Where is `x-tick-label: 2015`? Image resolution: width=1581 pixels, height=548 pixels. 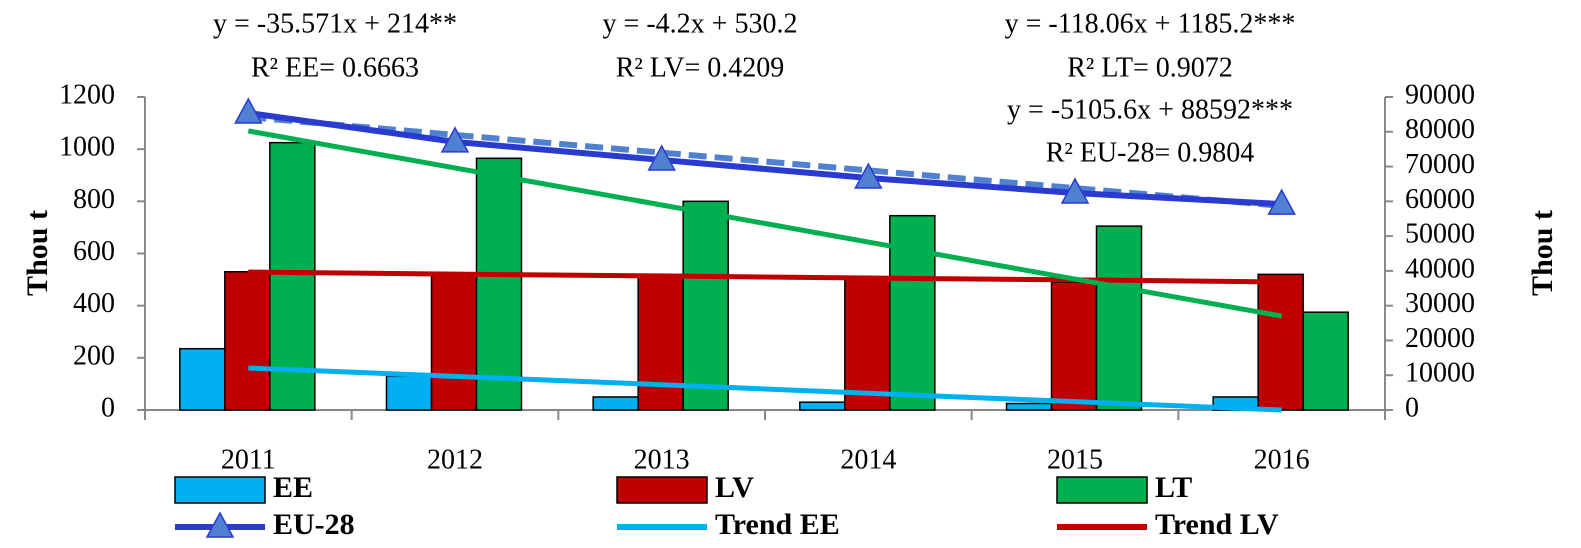 x-tick-label: 2015 is located at coordinates (1075, 459).